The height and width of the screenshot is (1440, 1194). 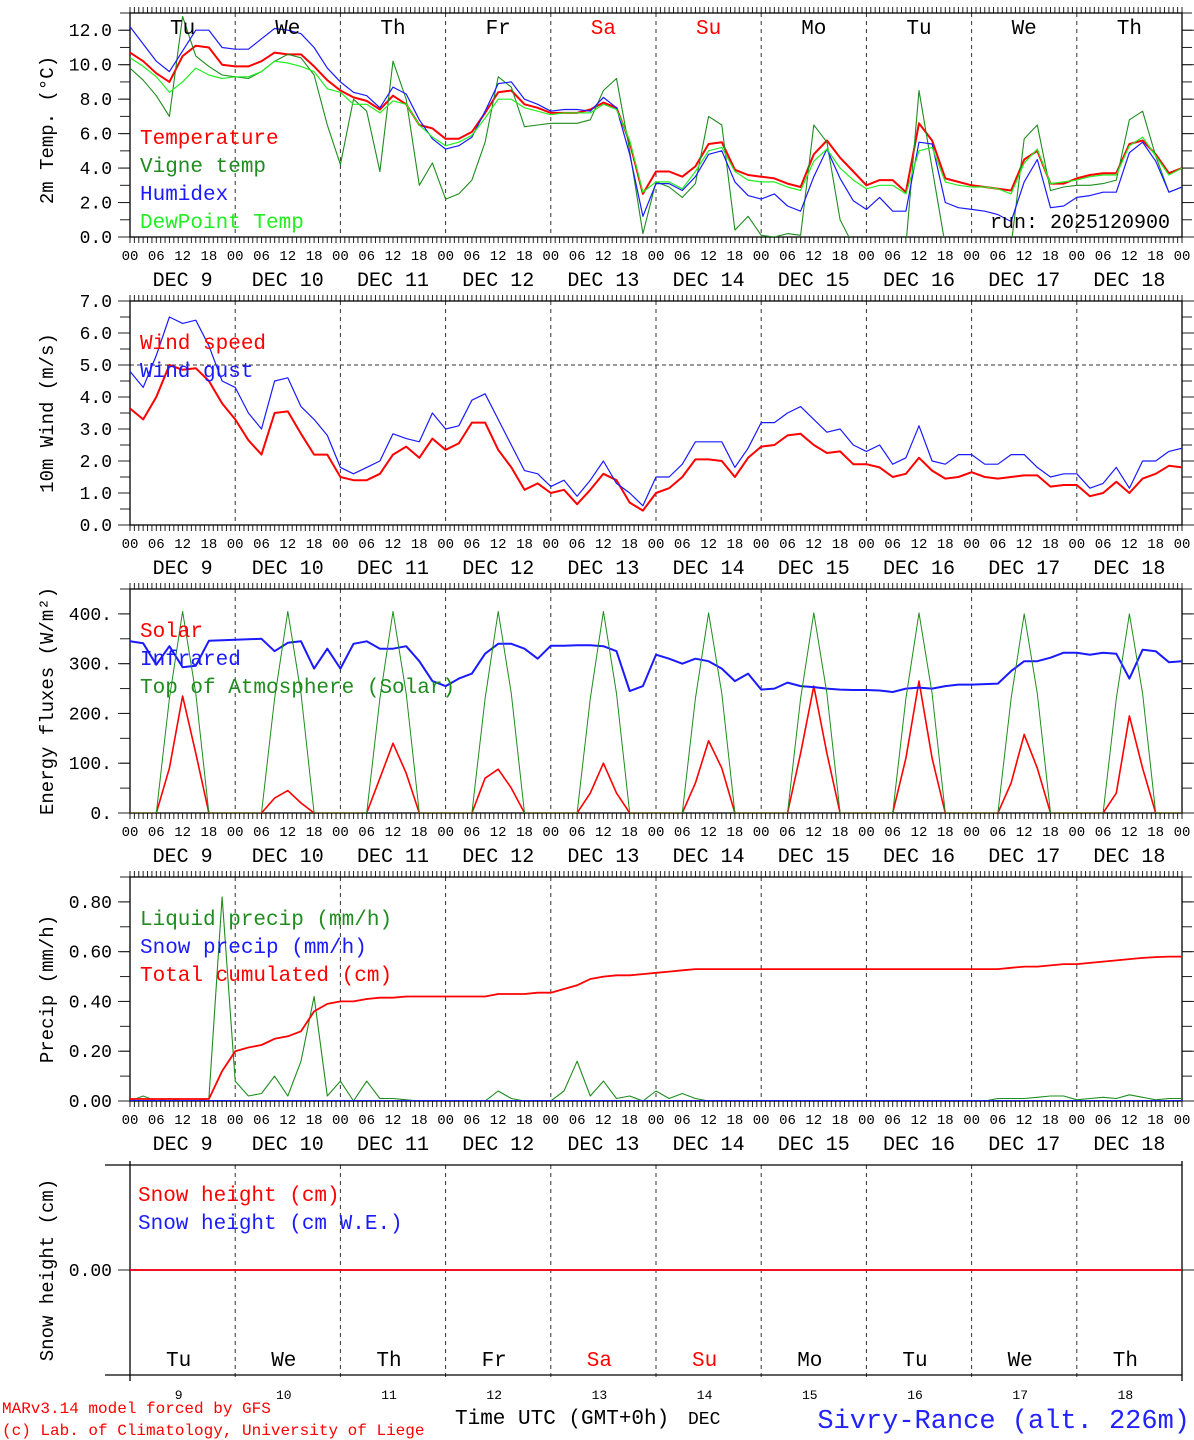 What do you see at coordinates (90, 715) in the screenshot?
I see `y-tick-label: 200.` at bounding box center [90, 715].